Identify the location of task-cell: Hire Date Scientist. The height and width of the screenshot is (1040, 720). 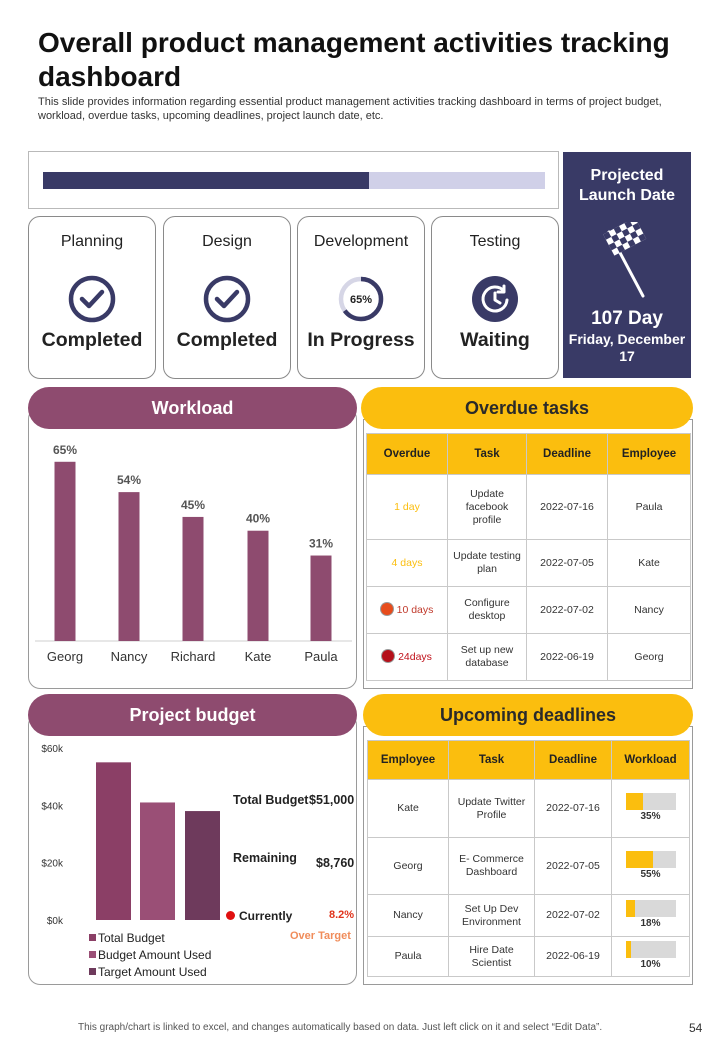
(491, 956).